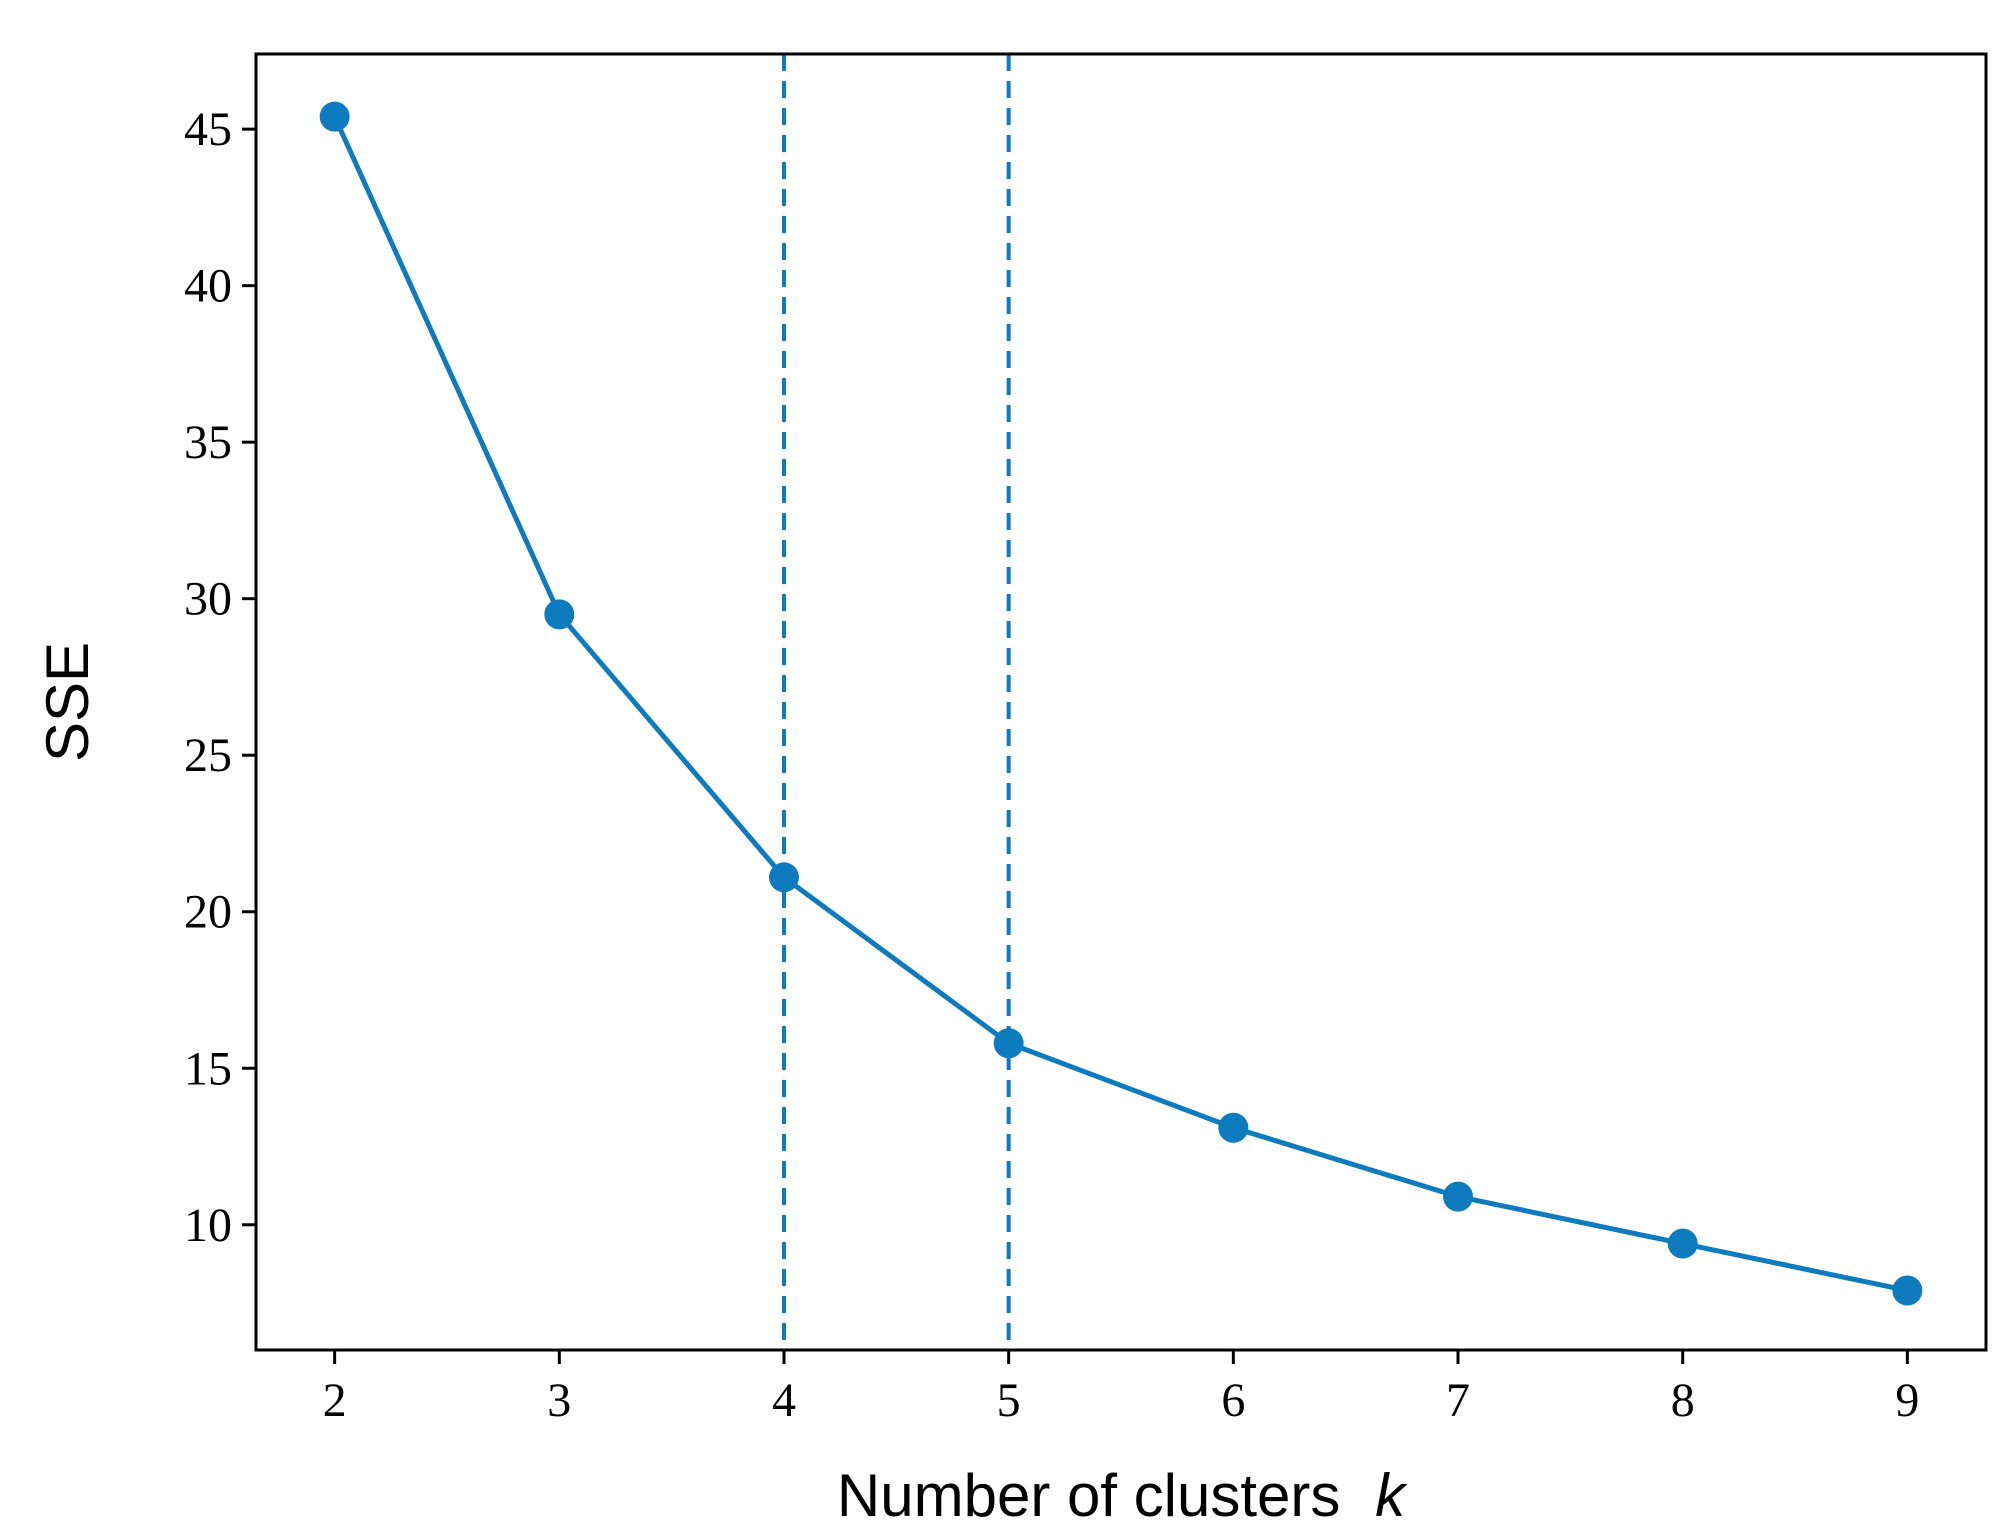 The height and width of the screenshot is (1539, 2015). Describe the element at coordinates (1089, 1495) in the screenshot. I see `x-axis-label-text: Number of clusters` at that location.